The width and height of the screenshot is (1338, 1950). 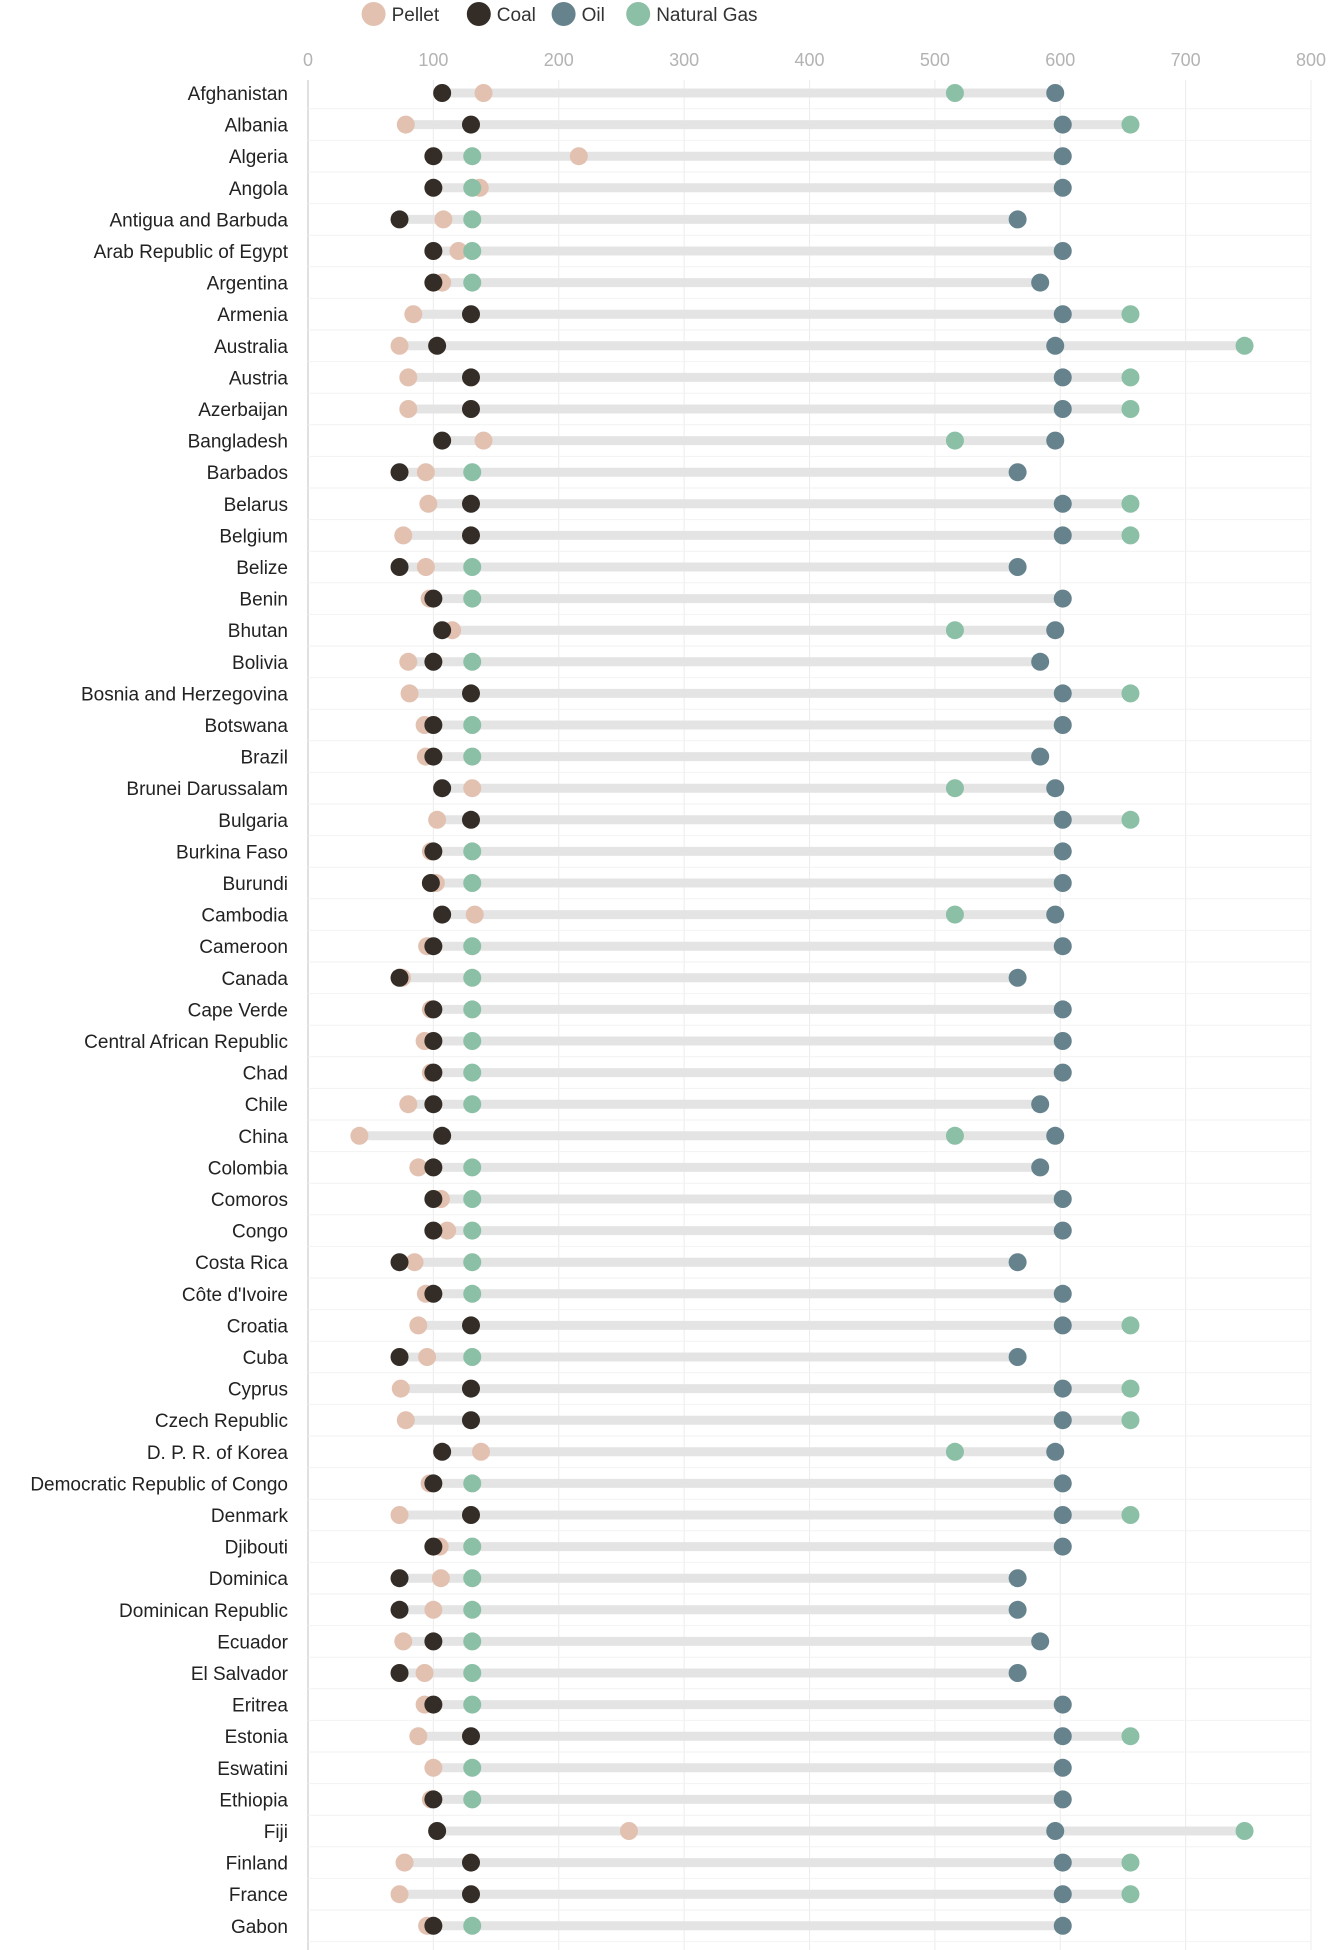 I want to click on country-label: Belarus, so click(x=256, y=505).